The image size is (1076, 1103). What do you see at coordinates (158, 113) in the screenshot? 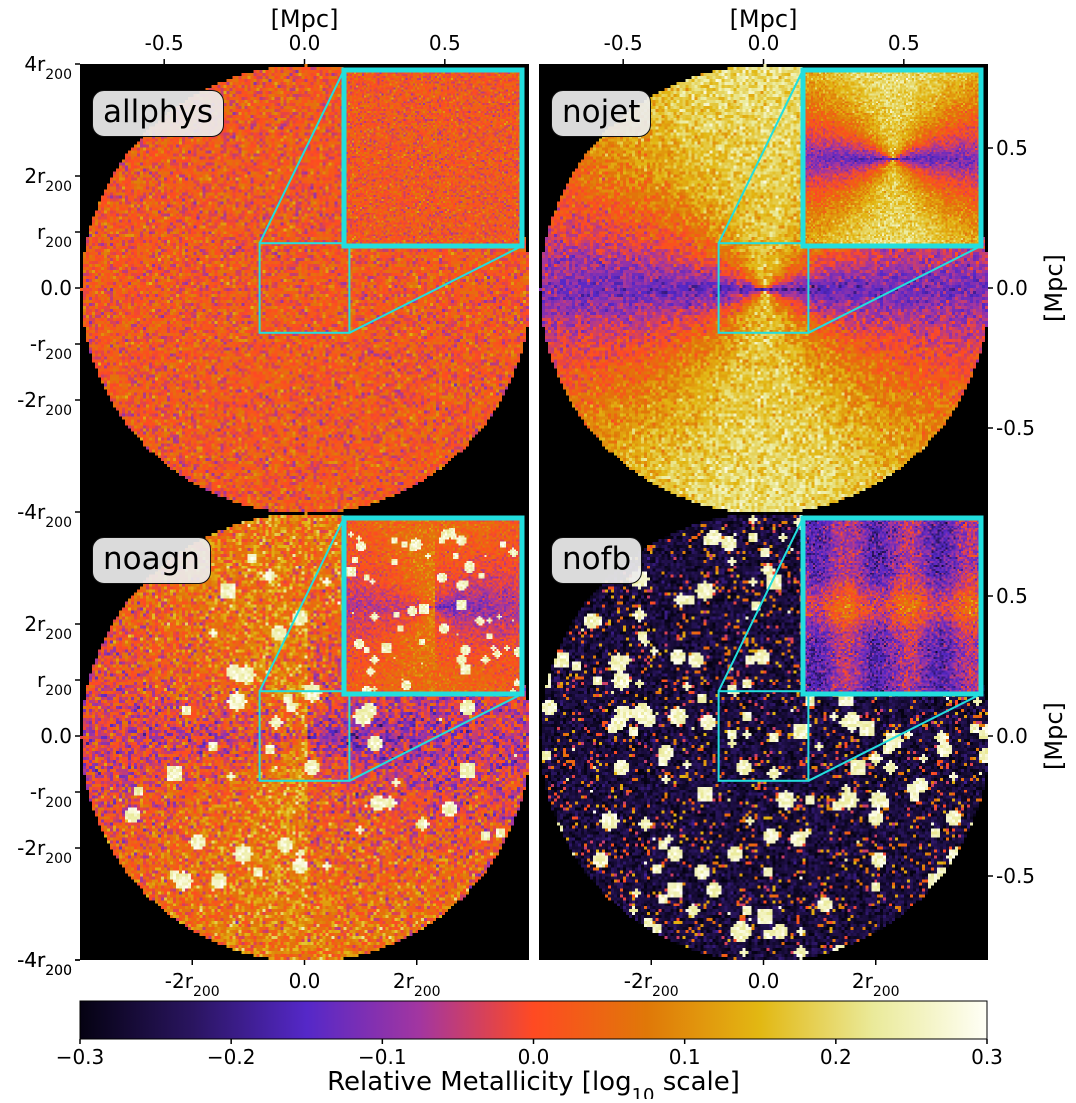
I see `panel-label-allphys: allphys` at bounding box center [158, 113].